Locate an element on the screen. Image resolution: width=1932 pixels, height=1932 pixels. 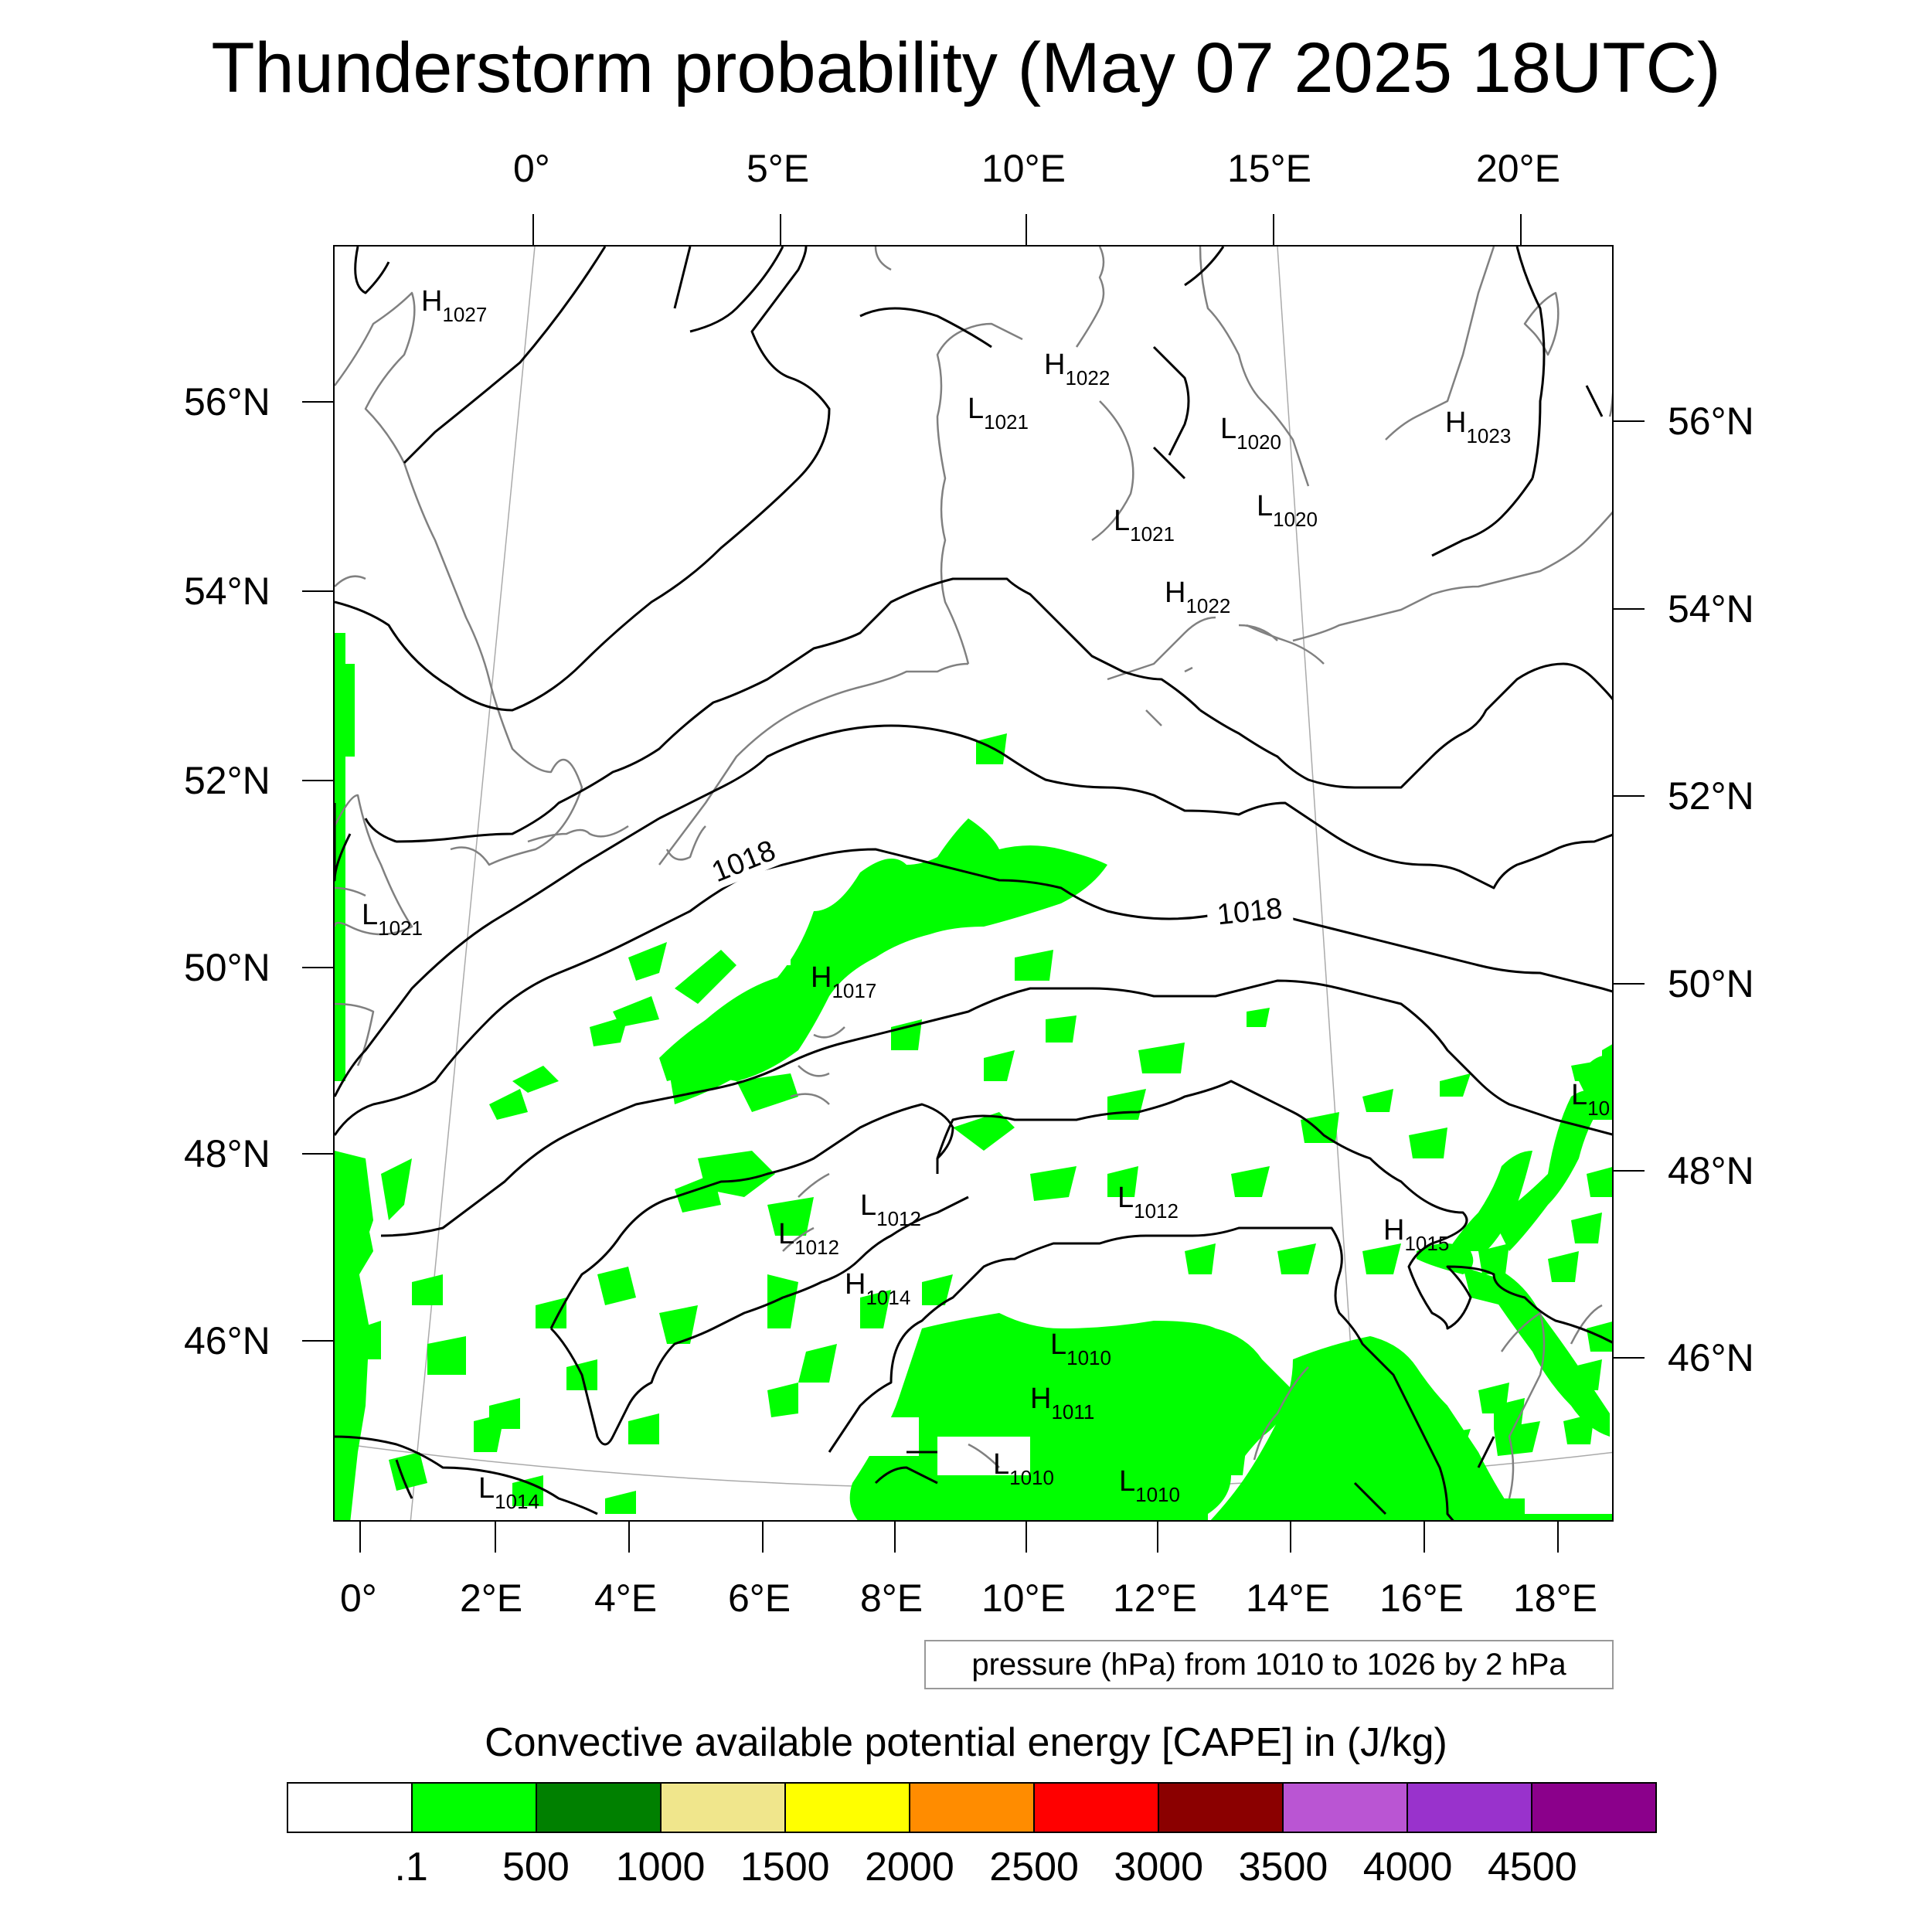
colorbar-label: 1500 is located at coordinates (785, 1867).